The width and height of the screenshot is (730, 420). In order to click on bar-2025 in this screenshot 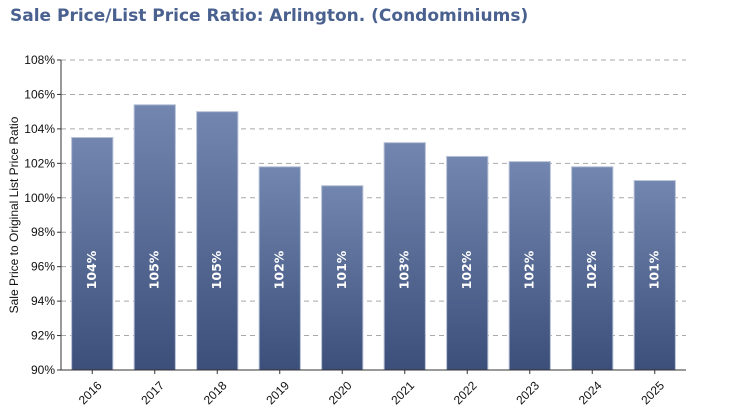, I will do `click(654, 275)`.